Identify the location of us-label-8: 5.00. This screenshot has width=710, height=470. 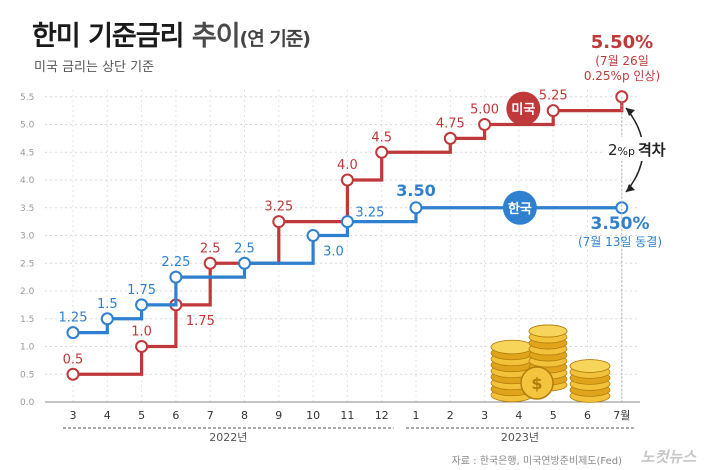
(484, 110).